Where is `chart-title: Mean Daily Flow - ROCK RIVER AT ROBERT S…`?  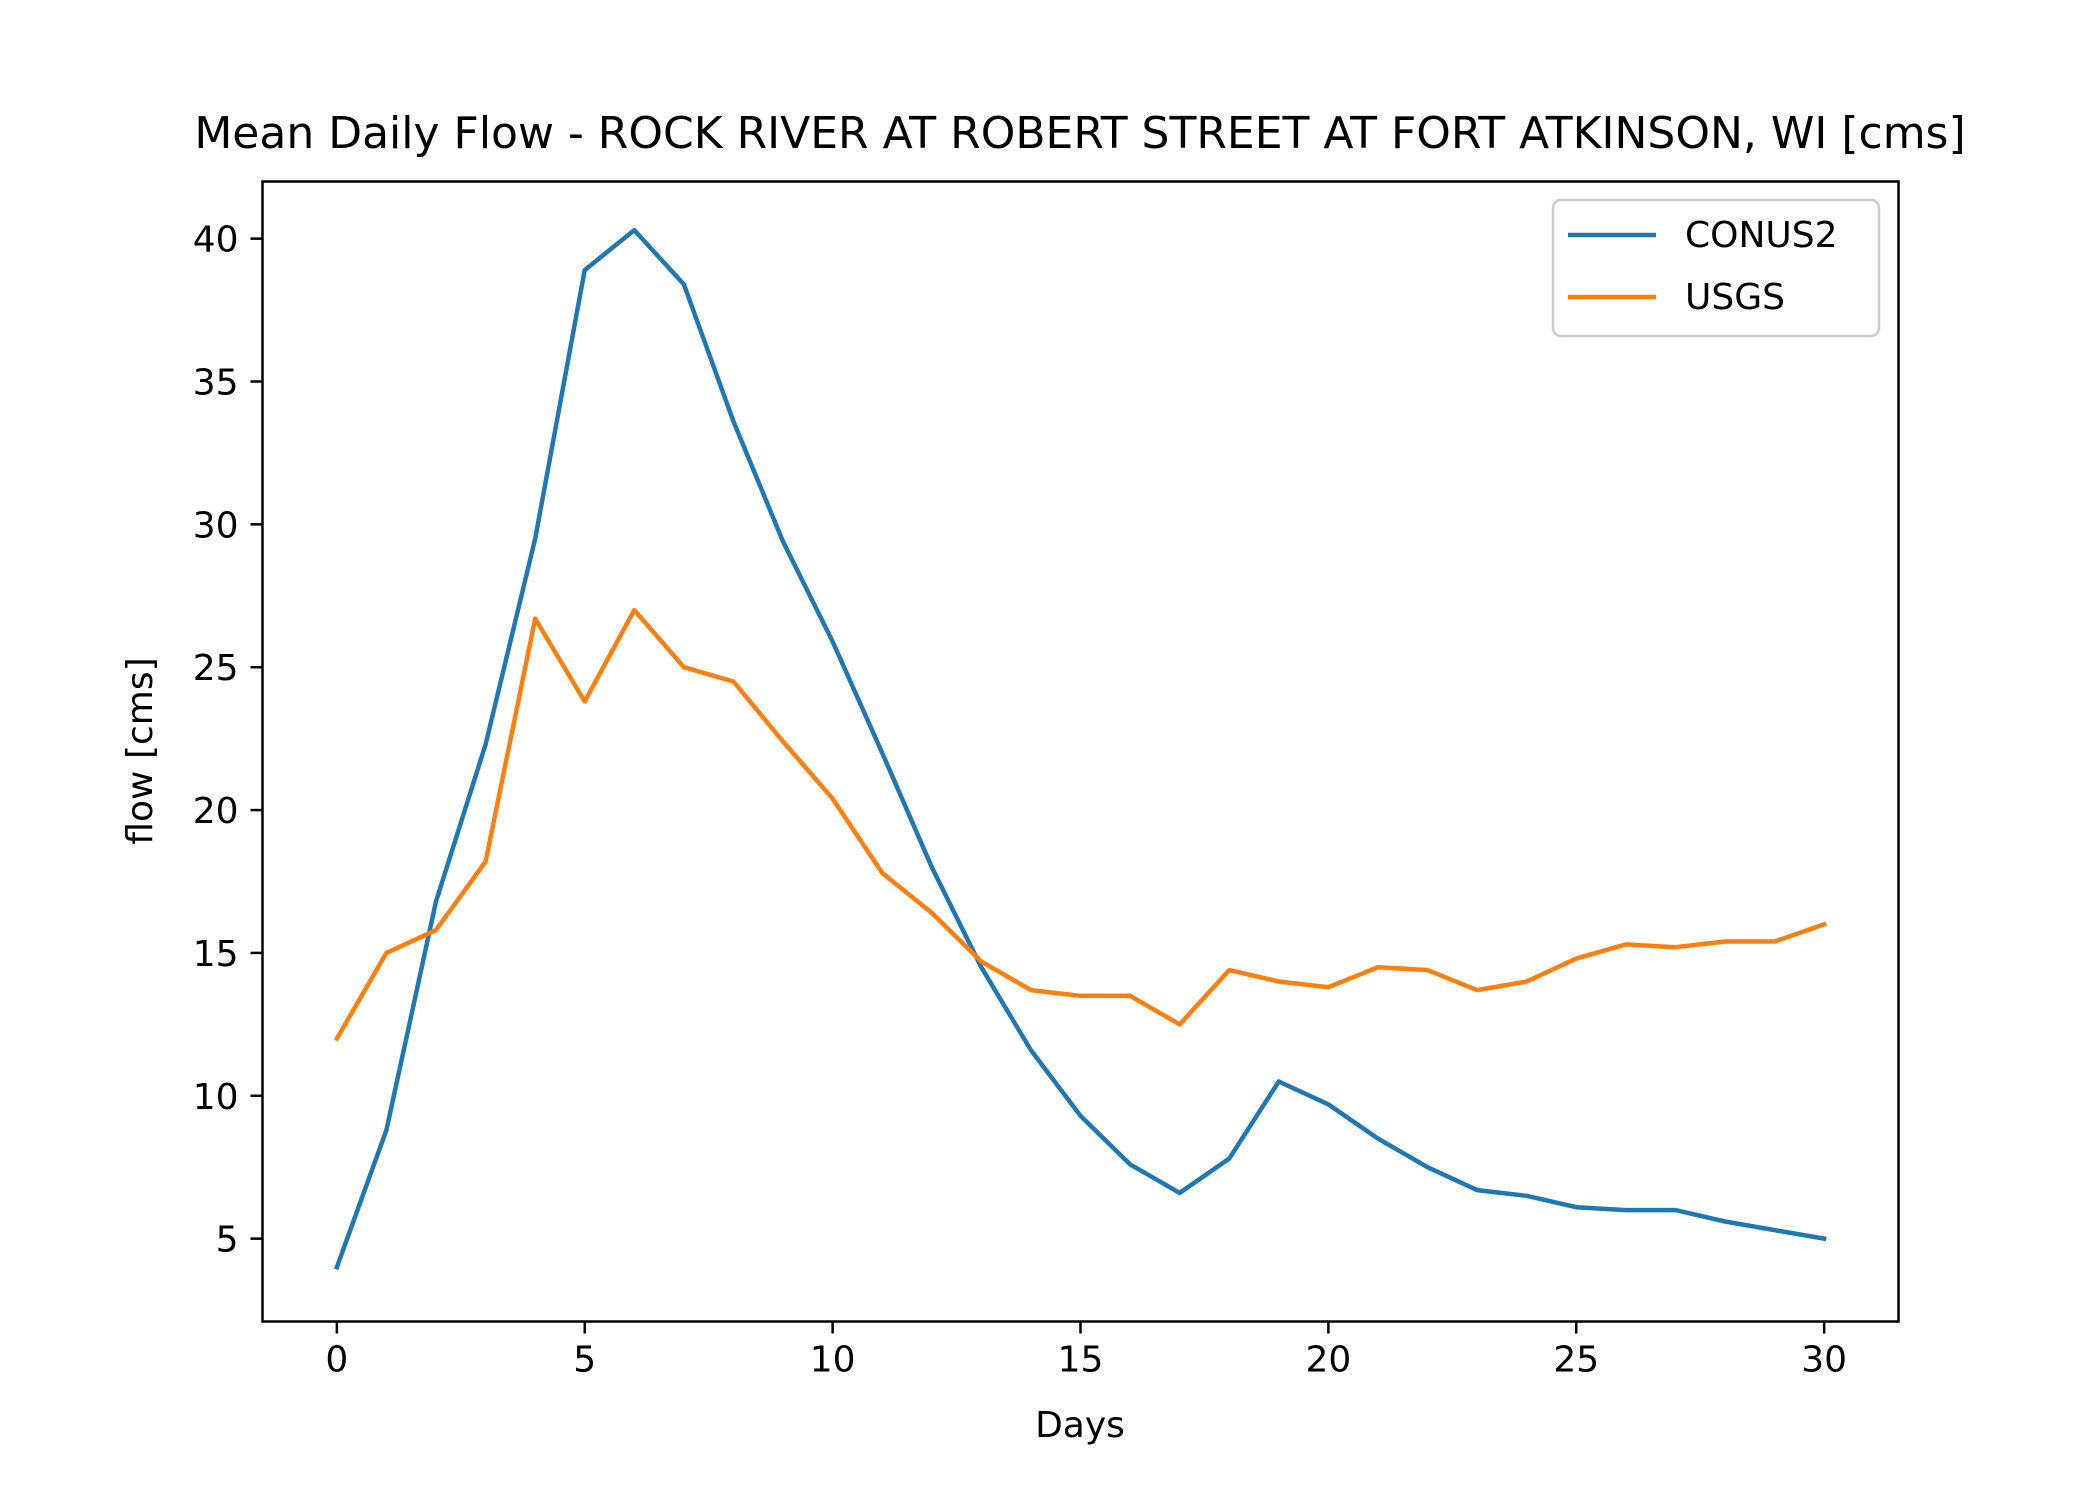 chart-title: Mean Daily Flow - ROCK RIVER AT ROBERT S… is located at coordinates (1079, 133).